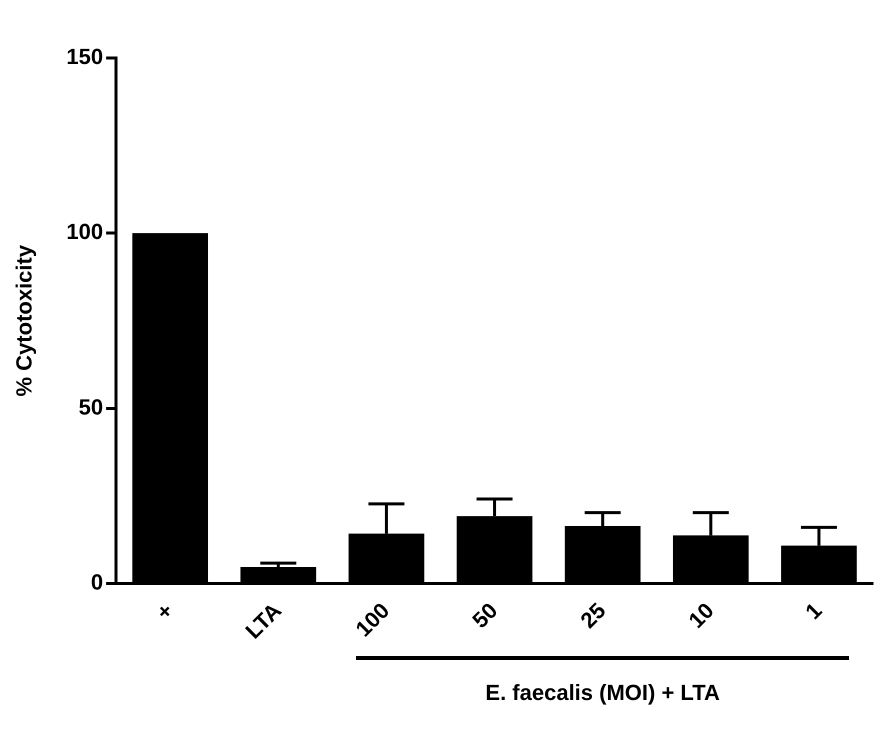  Describe the element at coordinates (85, 57) in the screenshot. I see `y-tick-label: 150` at that location.